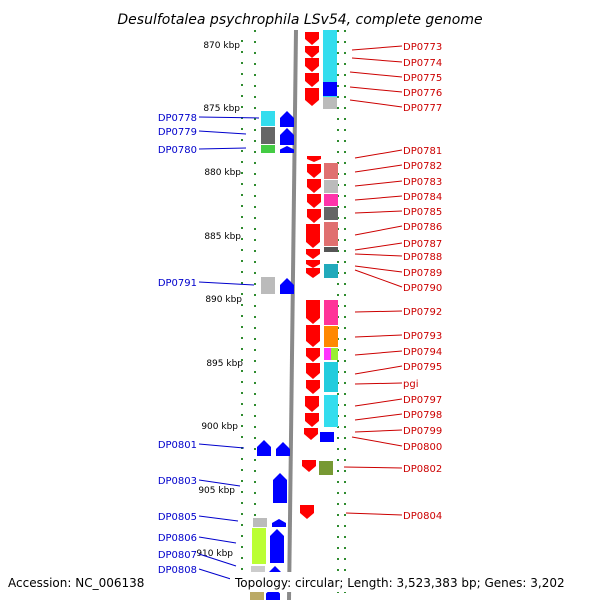 The width and height of the screenshot is (600, 600). Describe the element at coordinates (177, 132) in the screenshot. I see `left-gene-label: DP0779` at that location.